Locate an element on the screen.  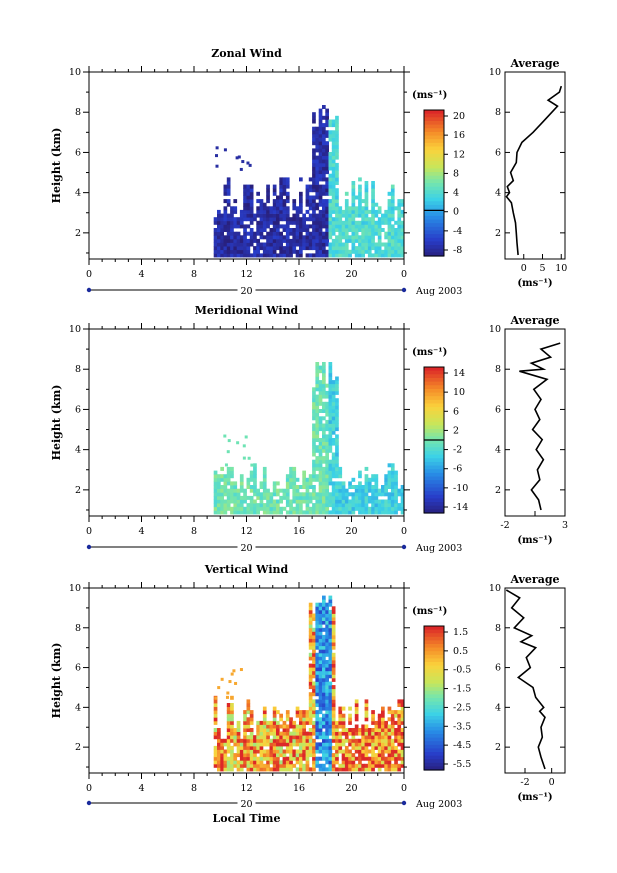
x-tick-label: 4 is located at coordinates (141, 274).